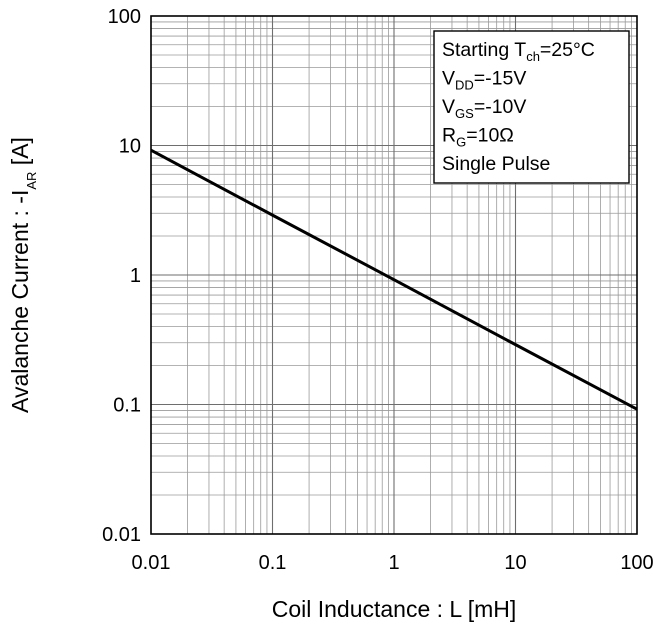 The image size is (656, 627). Describe the element at coordinates (135, 276) in the screenshot. I see `y-tick-label: 1` at that location.